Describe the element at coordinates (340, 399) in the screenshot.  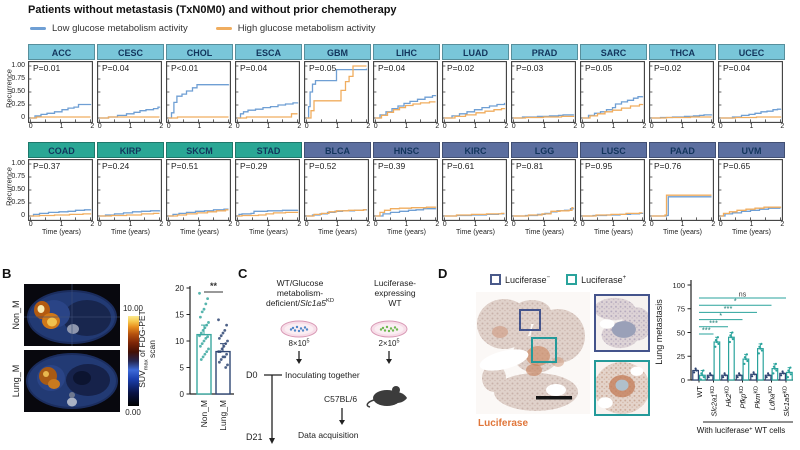
I see `mouse-strain-label: C57BL/6` at that location.